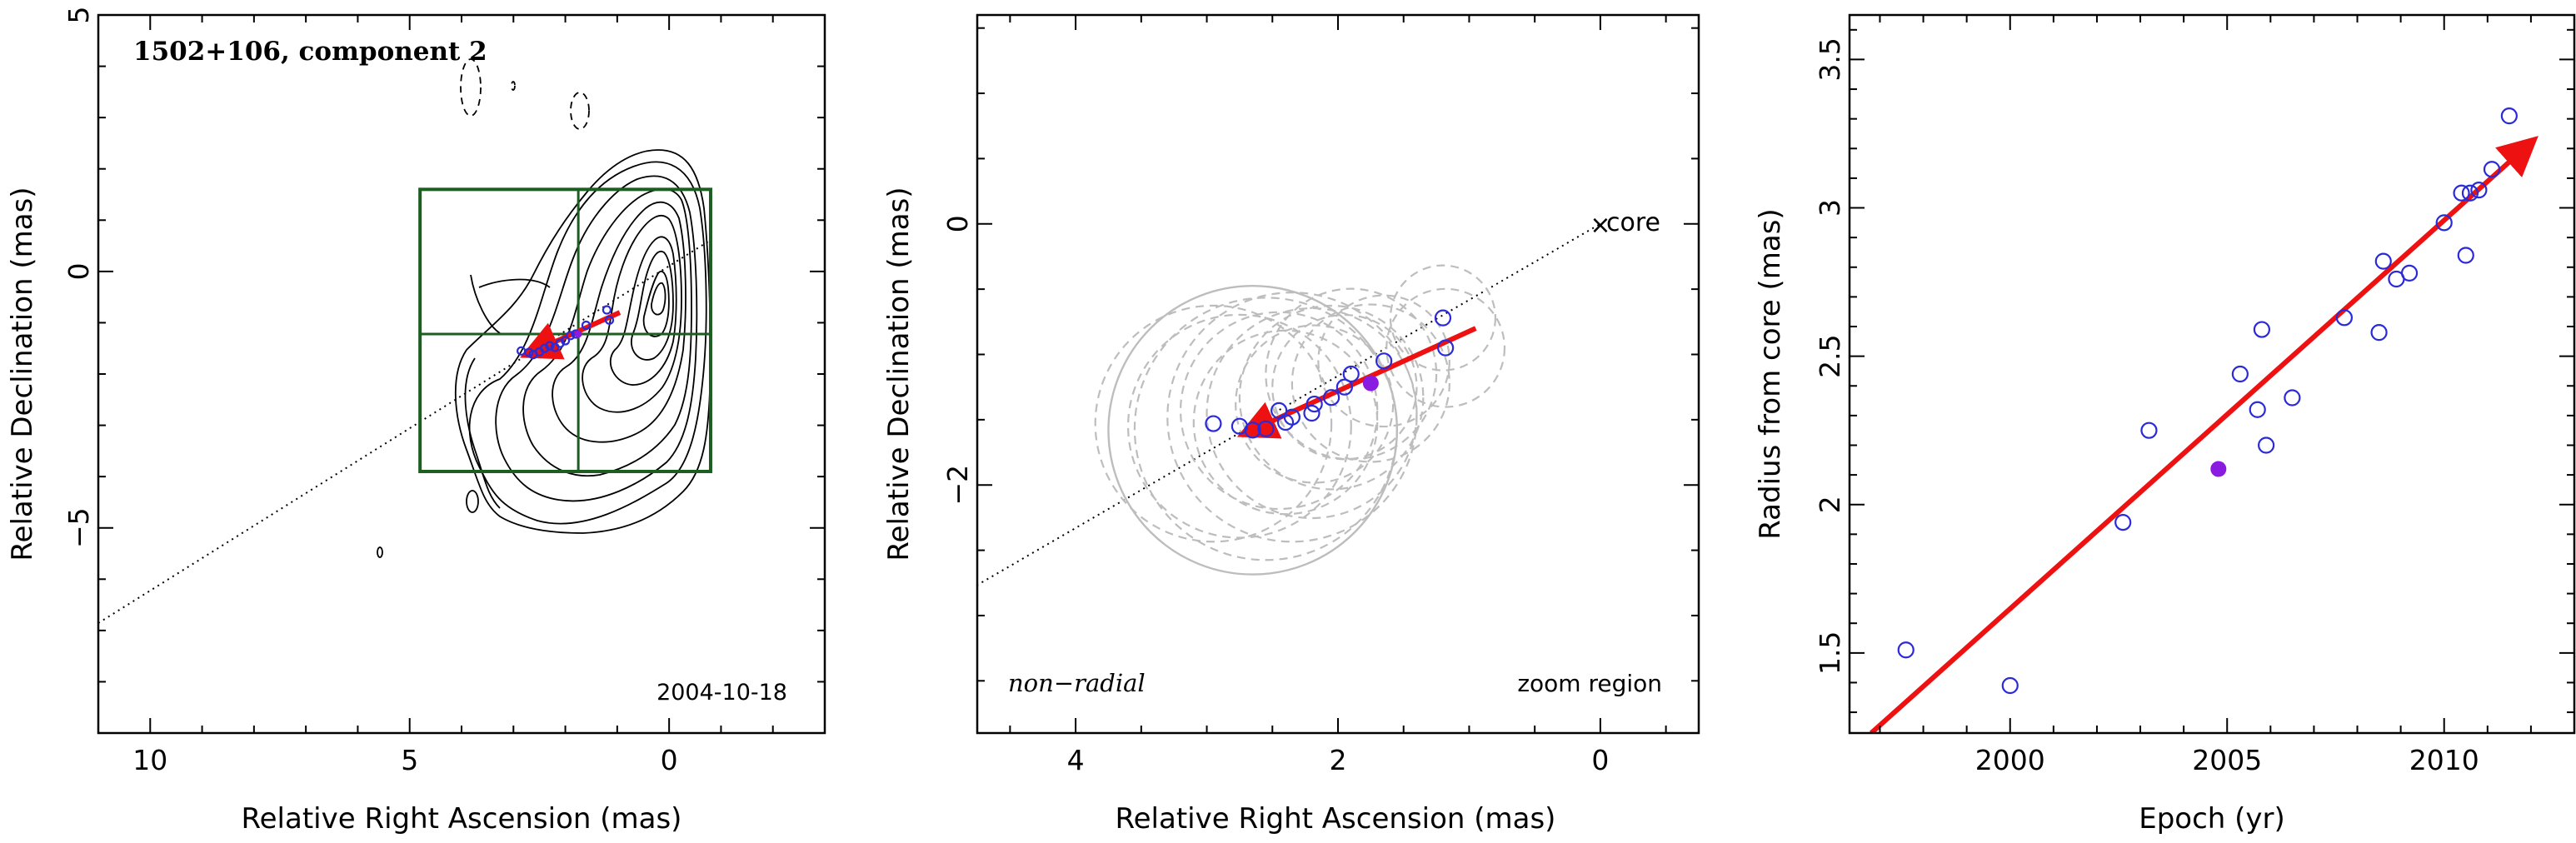 The image size is (2576, 843). Describe the element at coordinates (78, 527) in the screenshot. I see `y-tick-label: −5` at that location.